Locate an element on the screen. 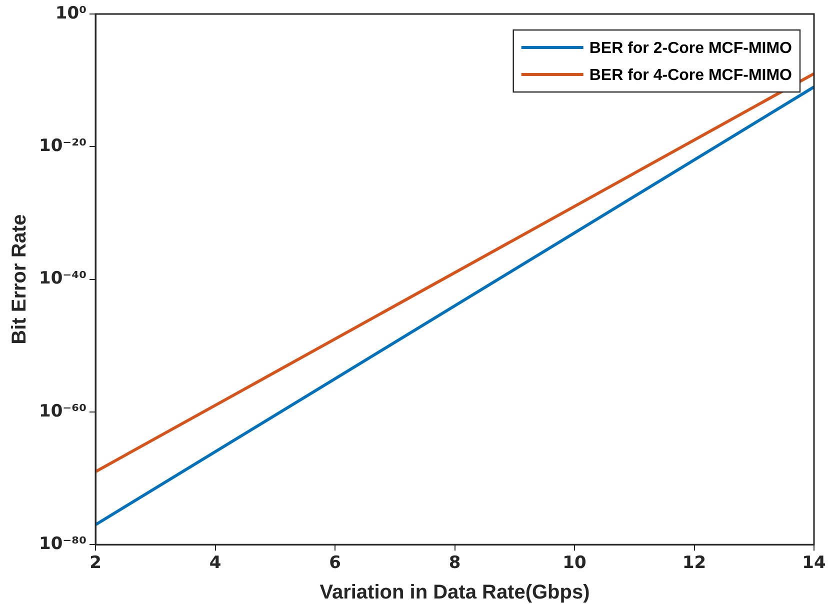 The height and width of the screenshot is (611, 832). y-tick-label: 10⁻⁶⁰ is located at coordinates (62, 411).